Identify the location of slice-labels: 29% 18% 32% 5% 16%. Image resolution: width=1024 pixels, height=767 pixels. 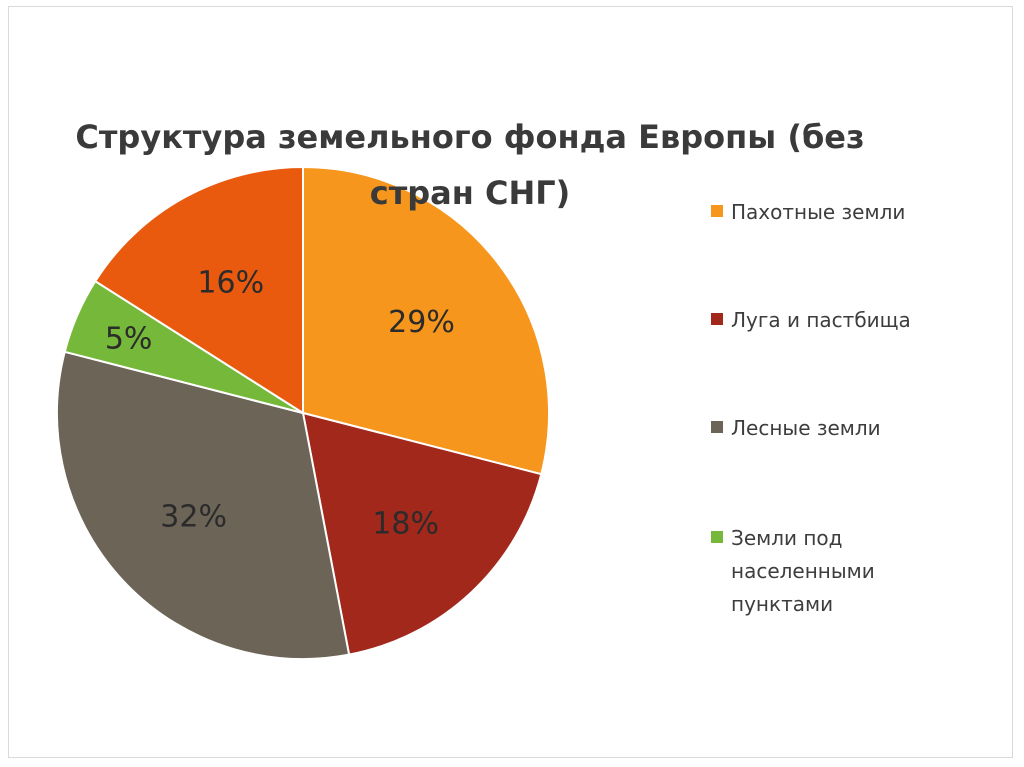
(280, 404).